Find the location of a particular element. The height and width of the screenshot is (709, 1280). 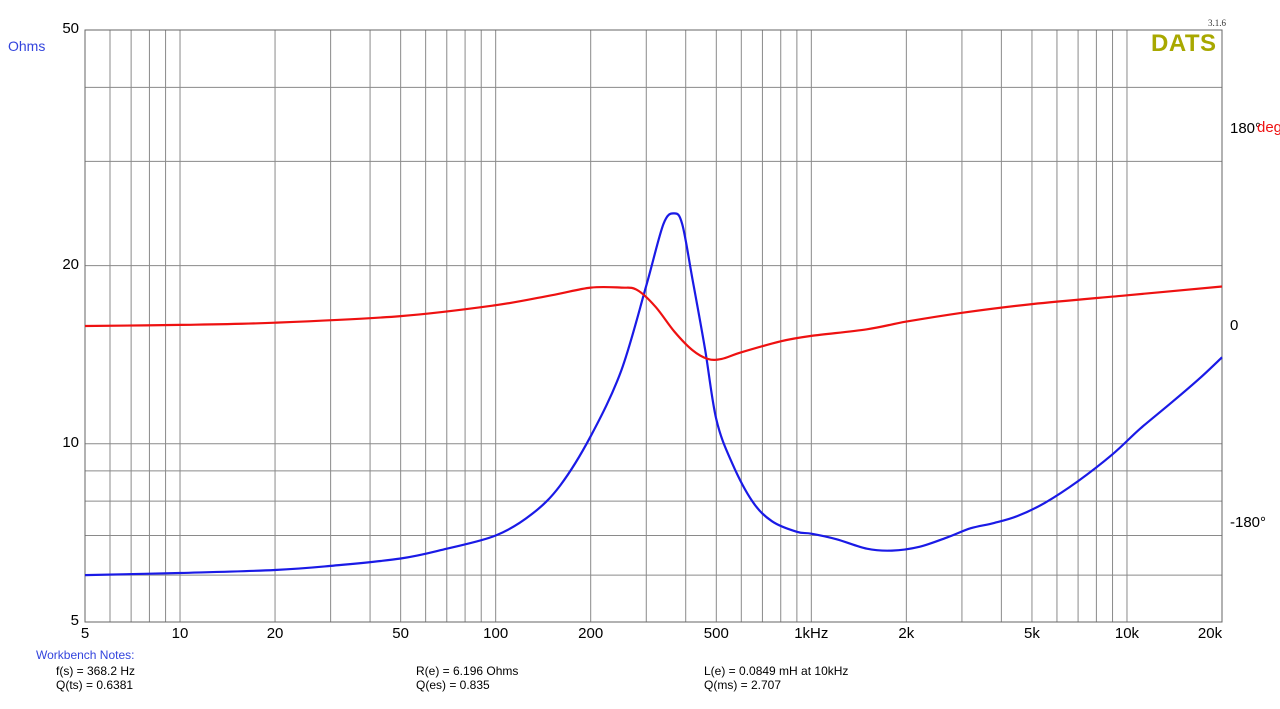

version-label: 3.1.6 is located at coordinates (1217, 23).